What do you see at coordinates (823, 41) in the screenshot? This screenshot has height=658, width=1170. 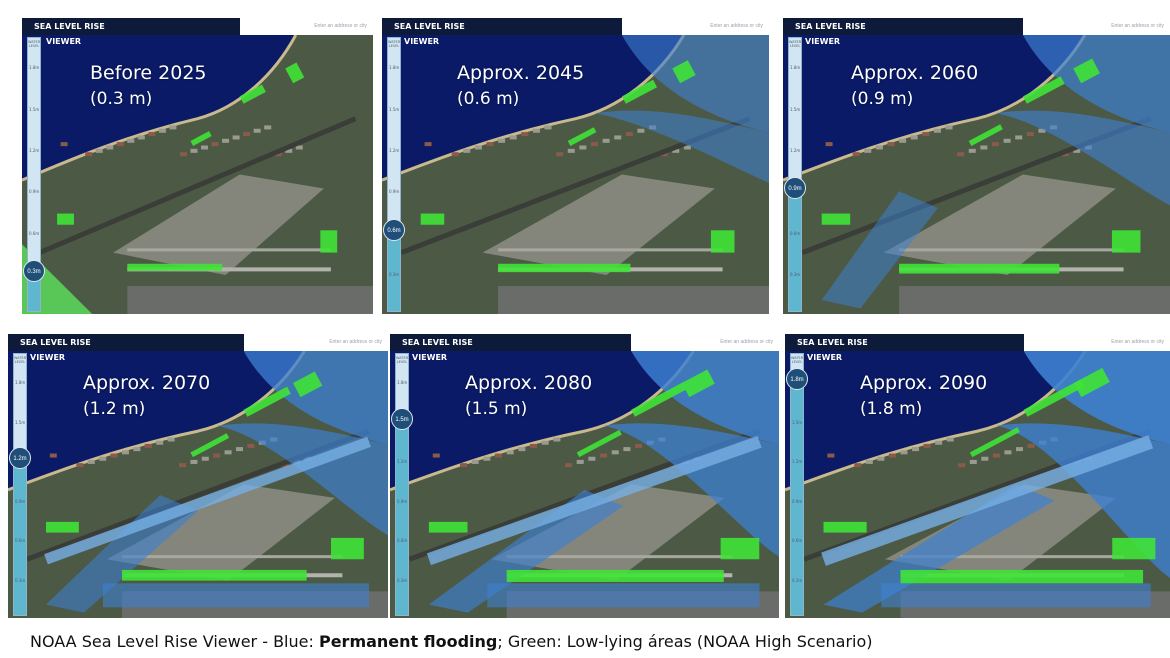 I see `viewer-label: VIEWER` at bounding box center [823, 41].